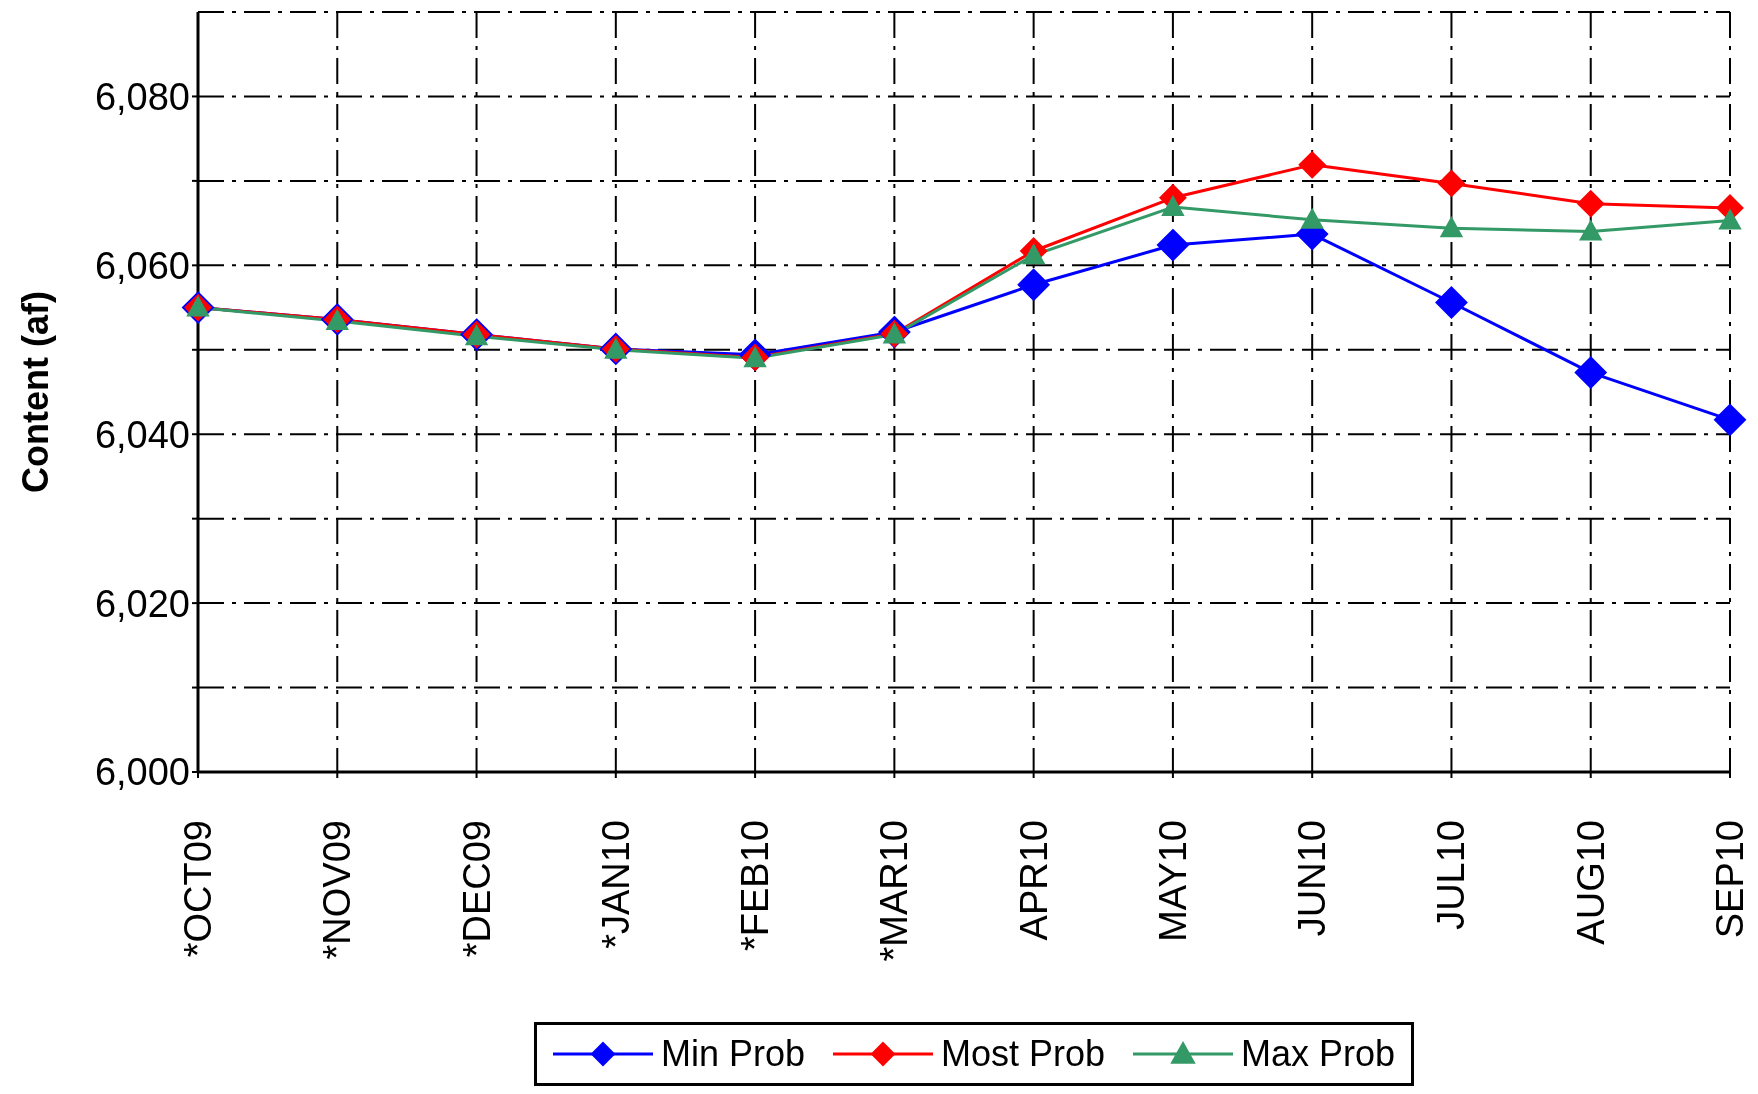  Describe the element at coordinates (35, 392) in the screenshot. I see `y-axis-title: Content (af)` at that location.